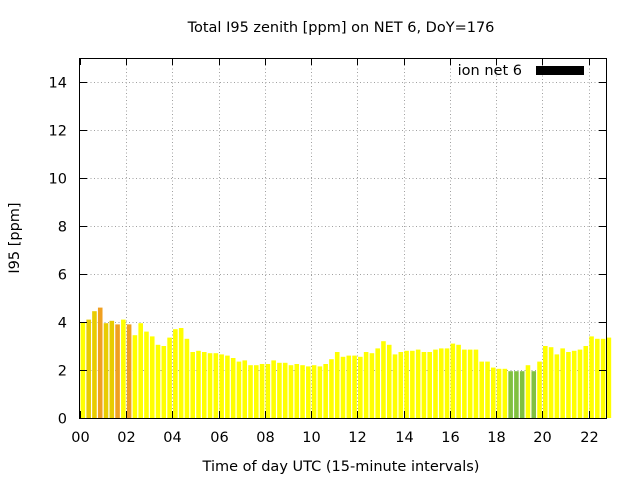 This screenshot has height=480, width=640. Describe the element at coordinates (62, 324) in the screenshot. I see `y-tick-label: 4` at that location.